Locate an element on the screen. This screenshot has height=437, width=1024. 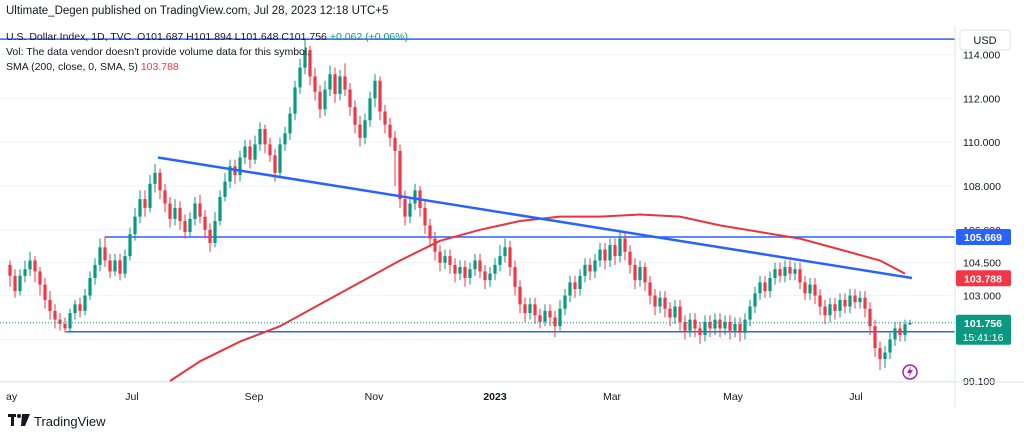
x-tick-label: Sep is located at coordinates (254, 397).